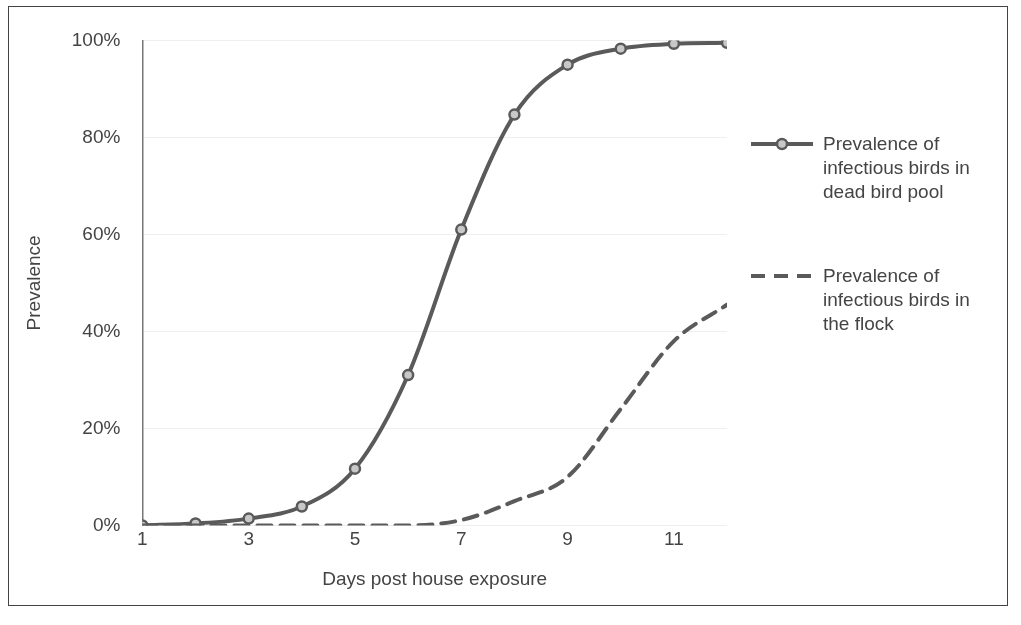 This screenshot has width=1021, height=625. I want to click on x-tick-label: 3, so click(248, 539).